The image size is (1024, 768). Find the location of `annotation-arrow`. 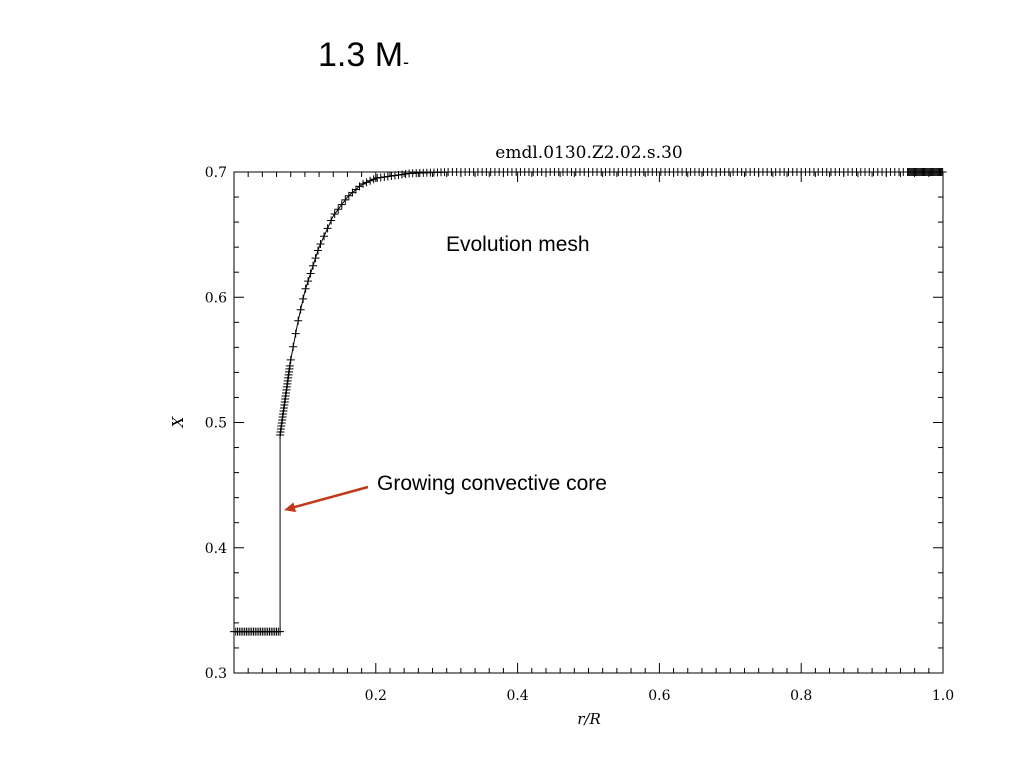

annotation-arrow is located at coordinates (326, 499).